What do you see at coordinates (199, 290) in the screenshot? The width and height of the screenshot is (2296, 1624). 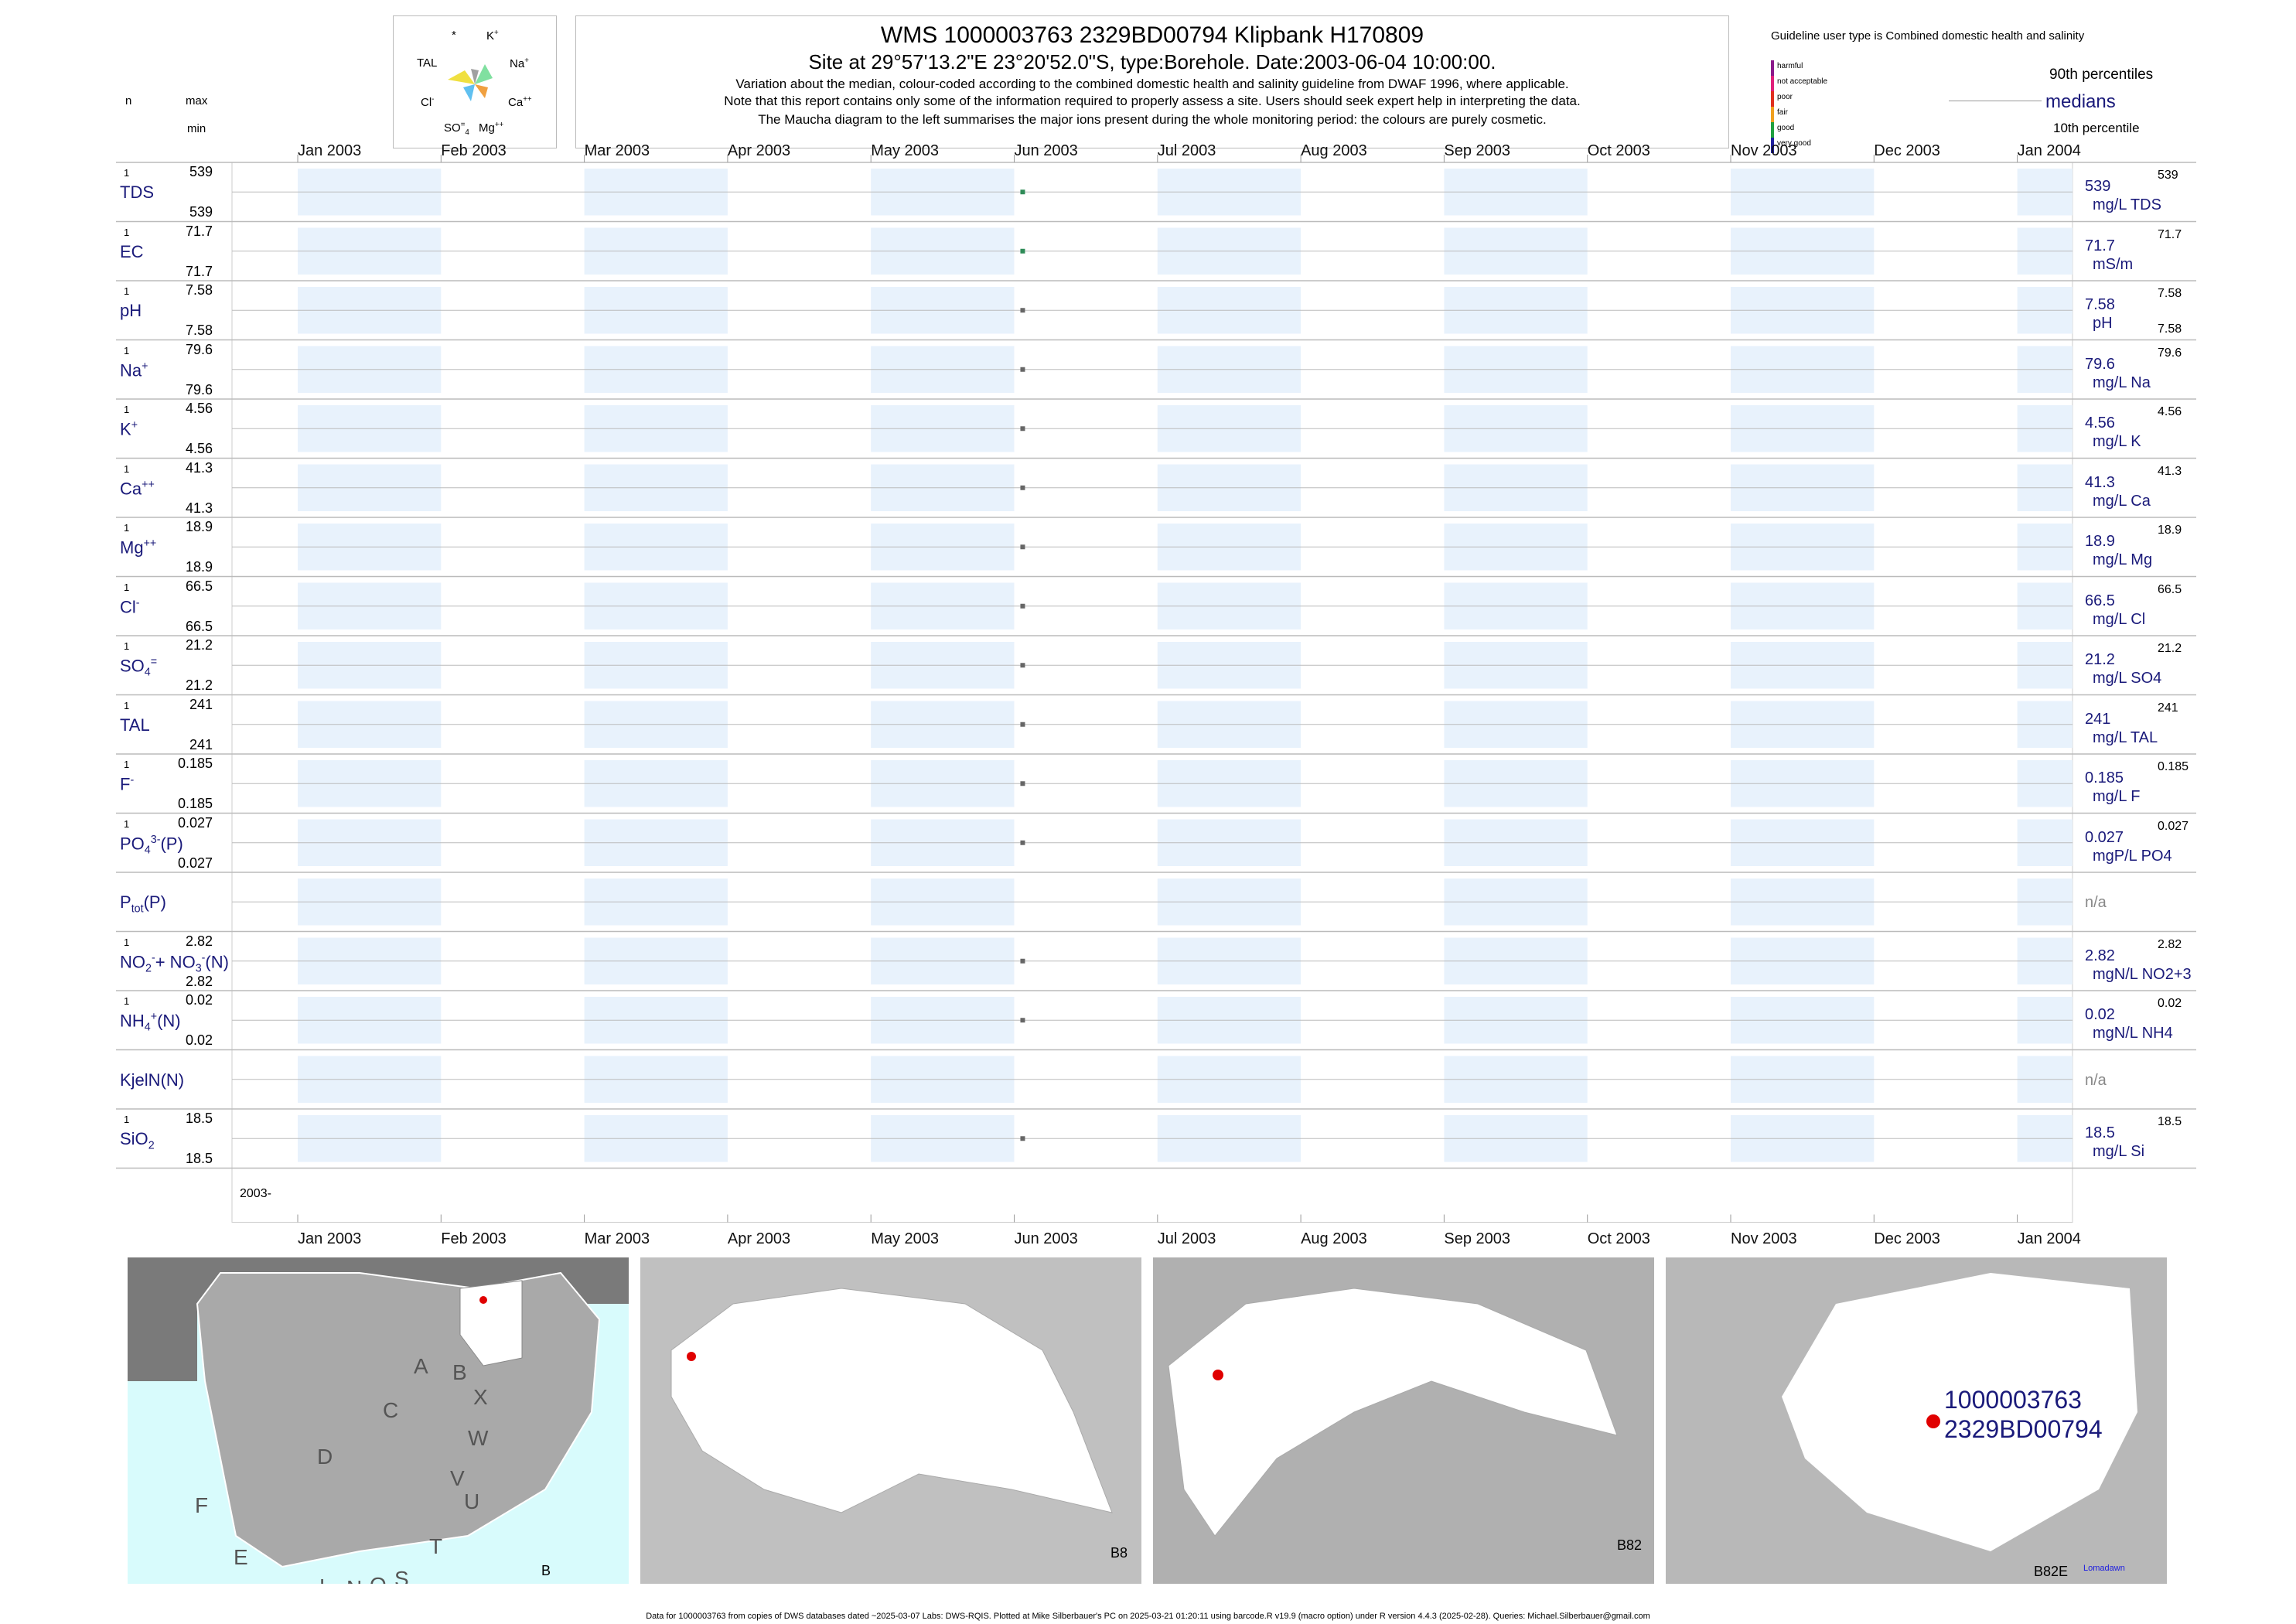 I see `row-max-pH: 7.58` at bounding box center [199, 290].